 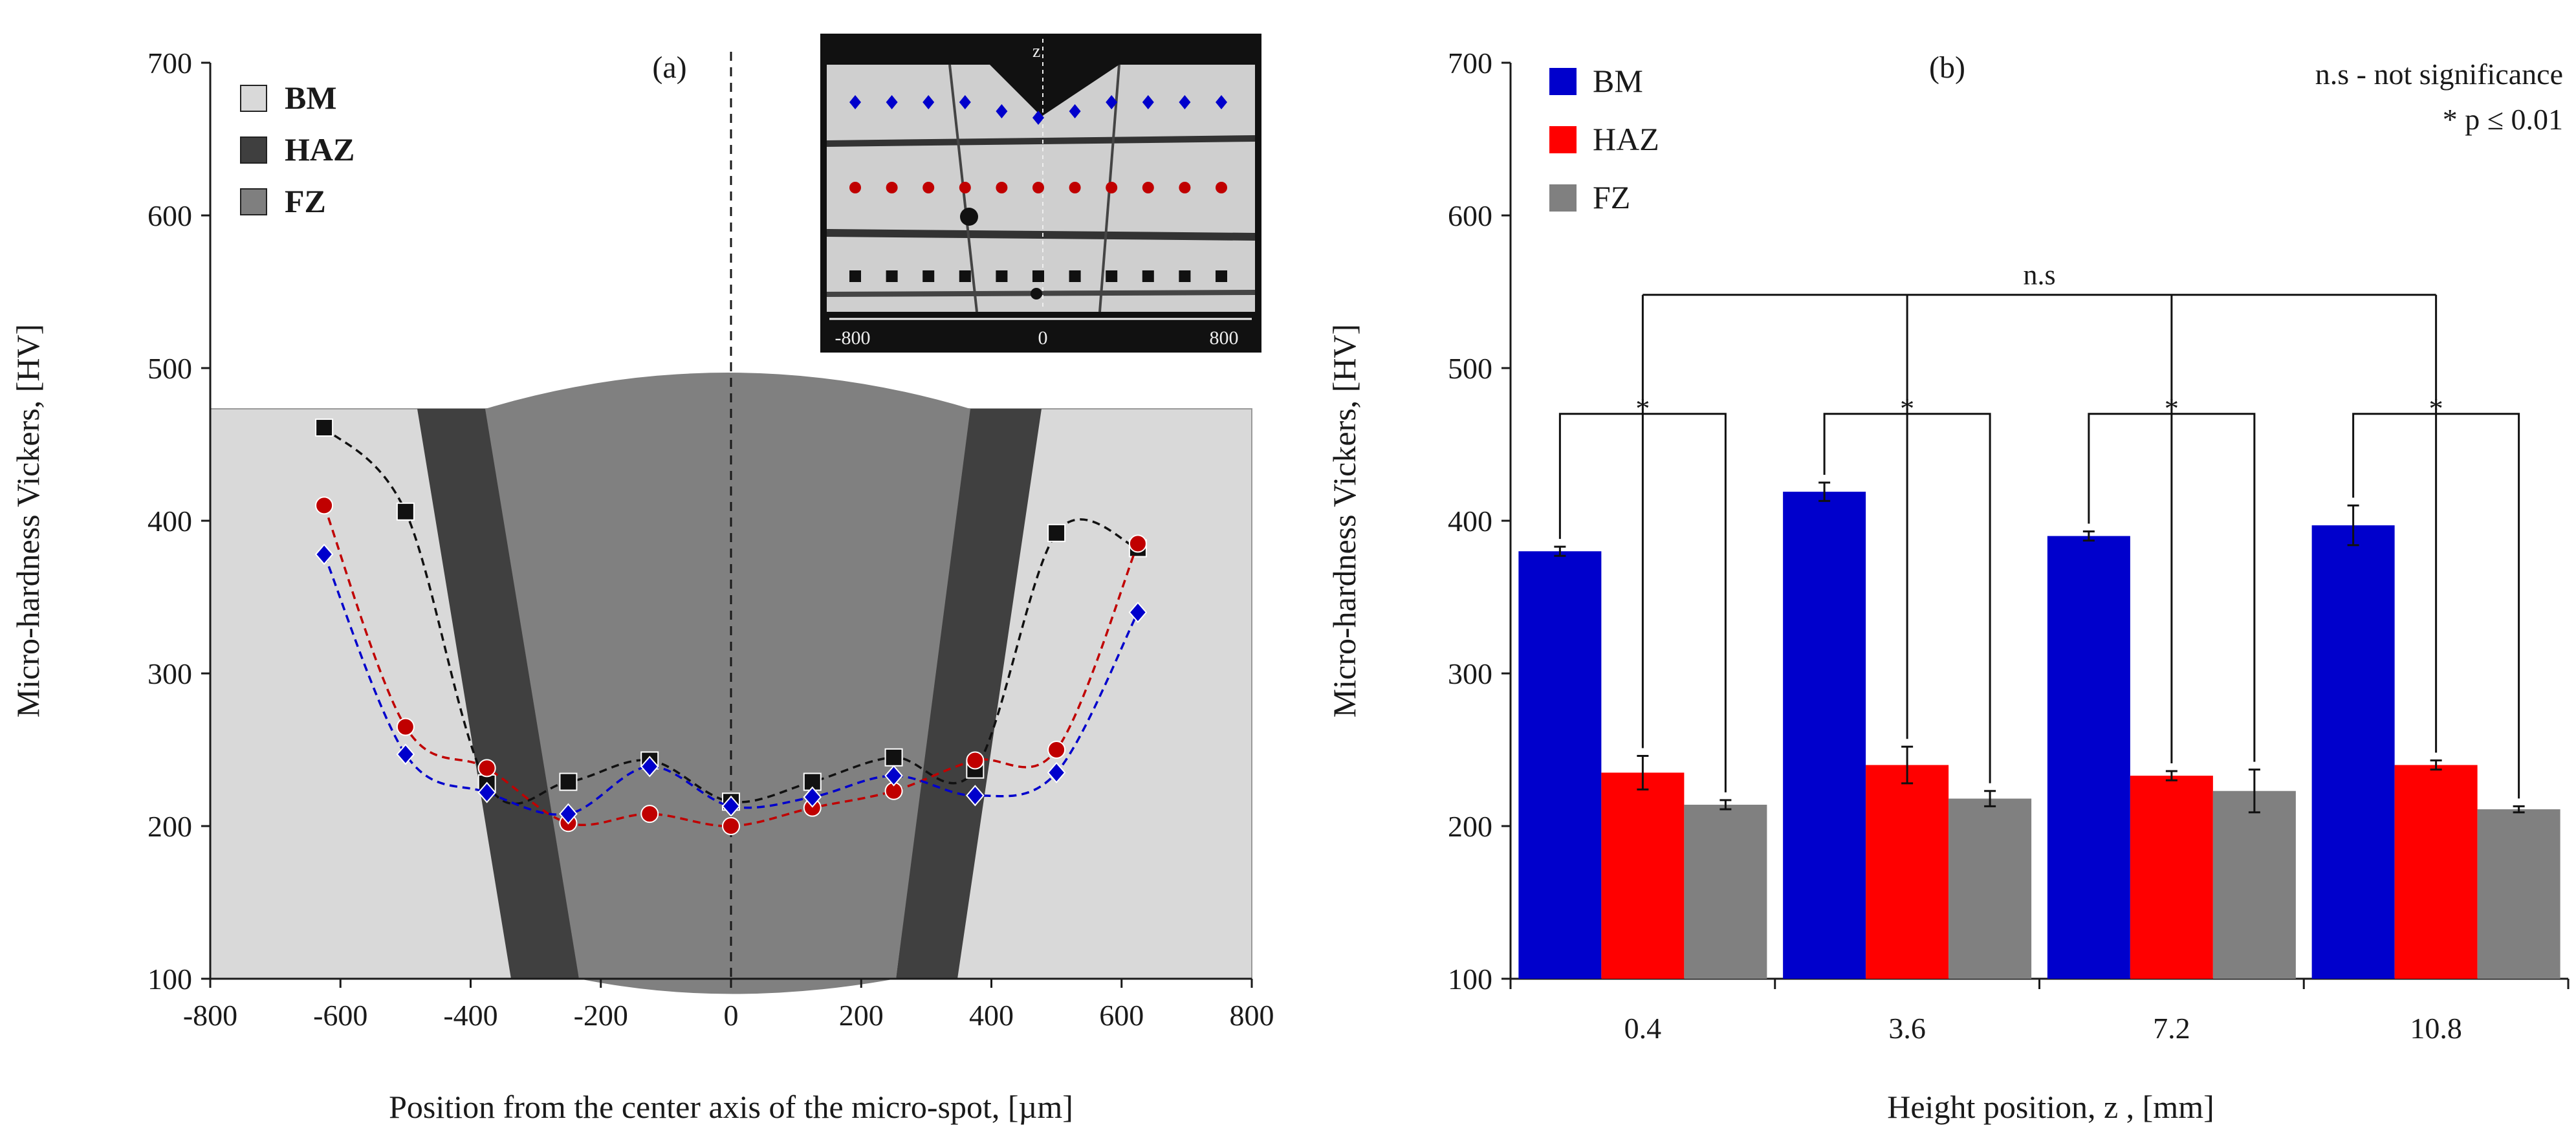 I want to click on b-y-tick-label: 700, so click(x=1470, y=63).